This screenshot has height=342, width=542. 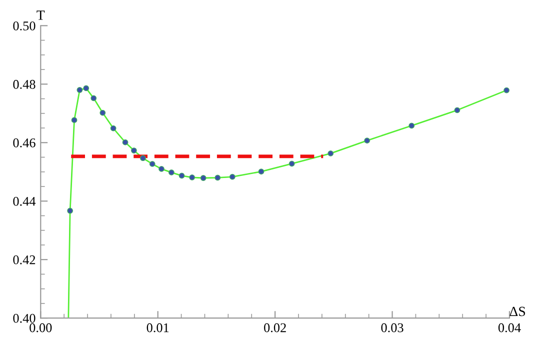 What do you see at coordinates (24, 259) in the screenshot?
I see `y-tick-label: 0.42` at bounding box center [24, 259].